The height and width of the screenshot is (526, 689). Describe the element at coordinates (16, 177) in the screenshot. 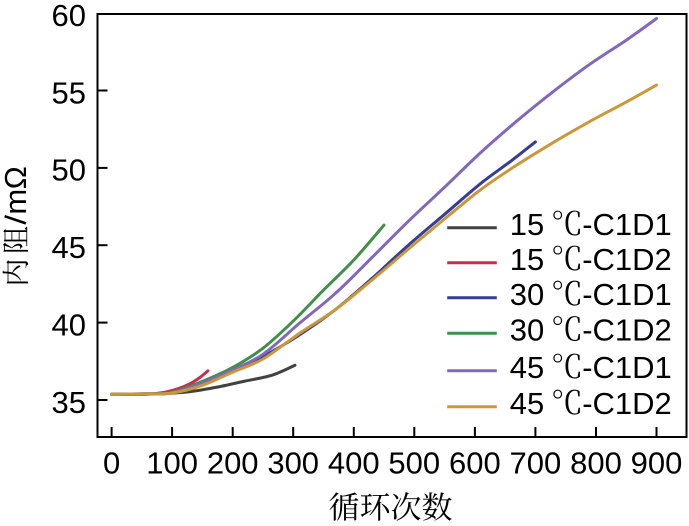

I see `svg-text: Ω` at that location.